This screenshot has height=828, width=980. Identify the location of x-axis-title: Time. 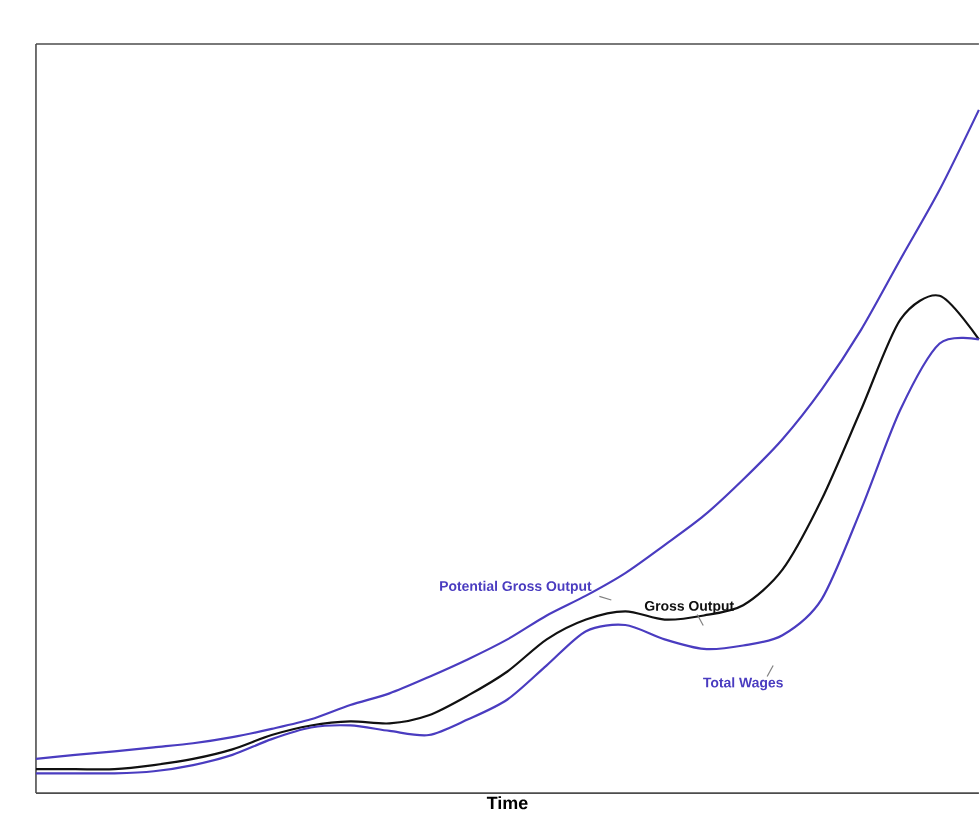
(507, 803).